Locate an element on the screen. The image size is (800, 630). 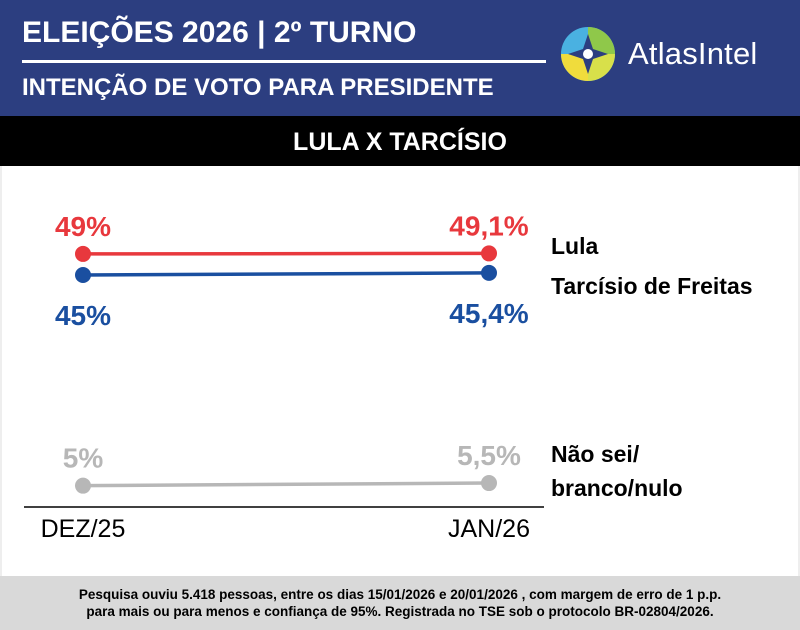
data-label-lula-2: 49,1% is located at coordinates (488, 225).